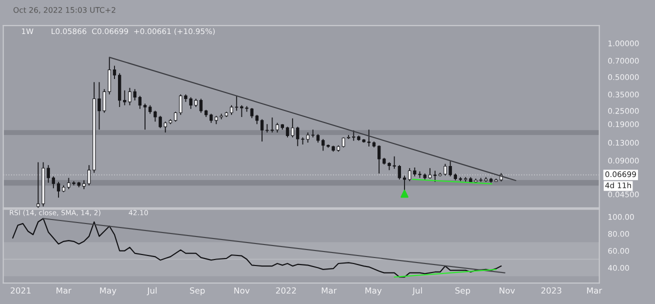  Describe the element at coordinates (20, 290) in the screenshot. I see `x-tick-label: 2021` at that location.